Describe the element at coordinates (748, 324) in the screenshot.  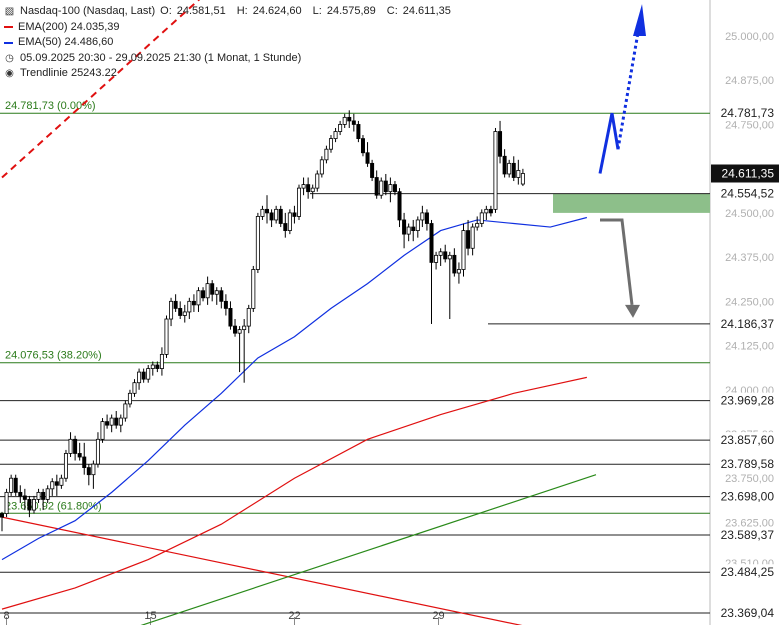
I see `level-tag-label: 24.186,37` at that location.